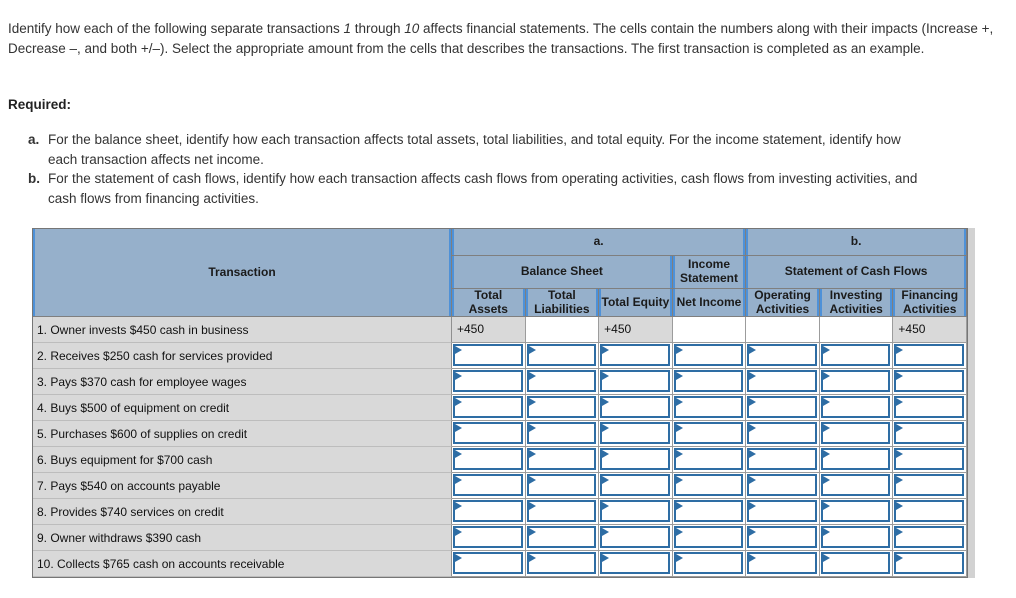  Describe the element at coordinates (242, 486) in the screenshot. I see `transaction-label: 7. Pays $540 on accounts payable` at that location.